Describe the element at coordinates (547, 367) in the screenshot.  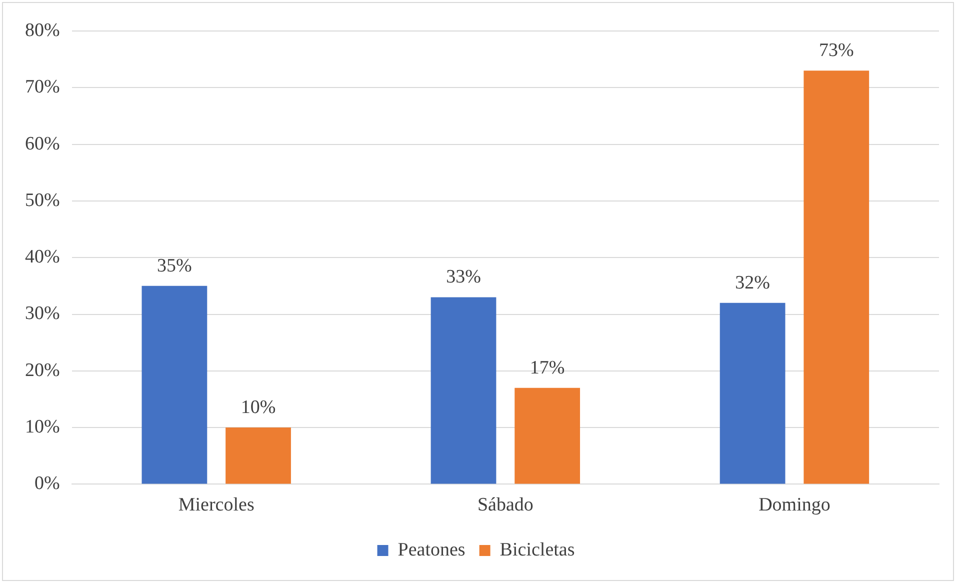
I see `data-label: 17%` at that location.